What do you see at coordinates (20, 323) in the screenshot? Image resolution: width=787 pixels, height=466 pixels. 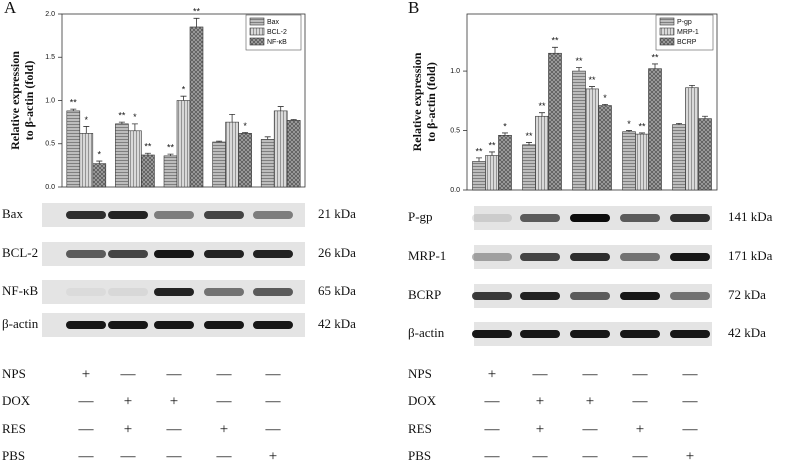 I see `blot-label: β-actin` at bounding box center [20, 323].